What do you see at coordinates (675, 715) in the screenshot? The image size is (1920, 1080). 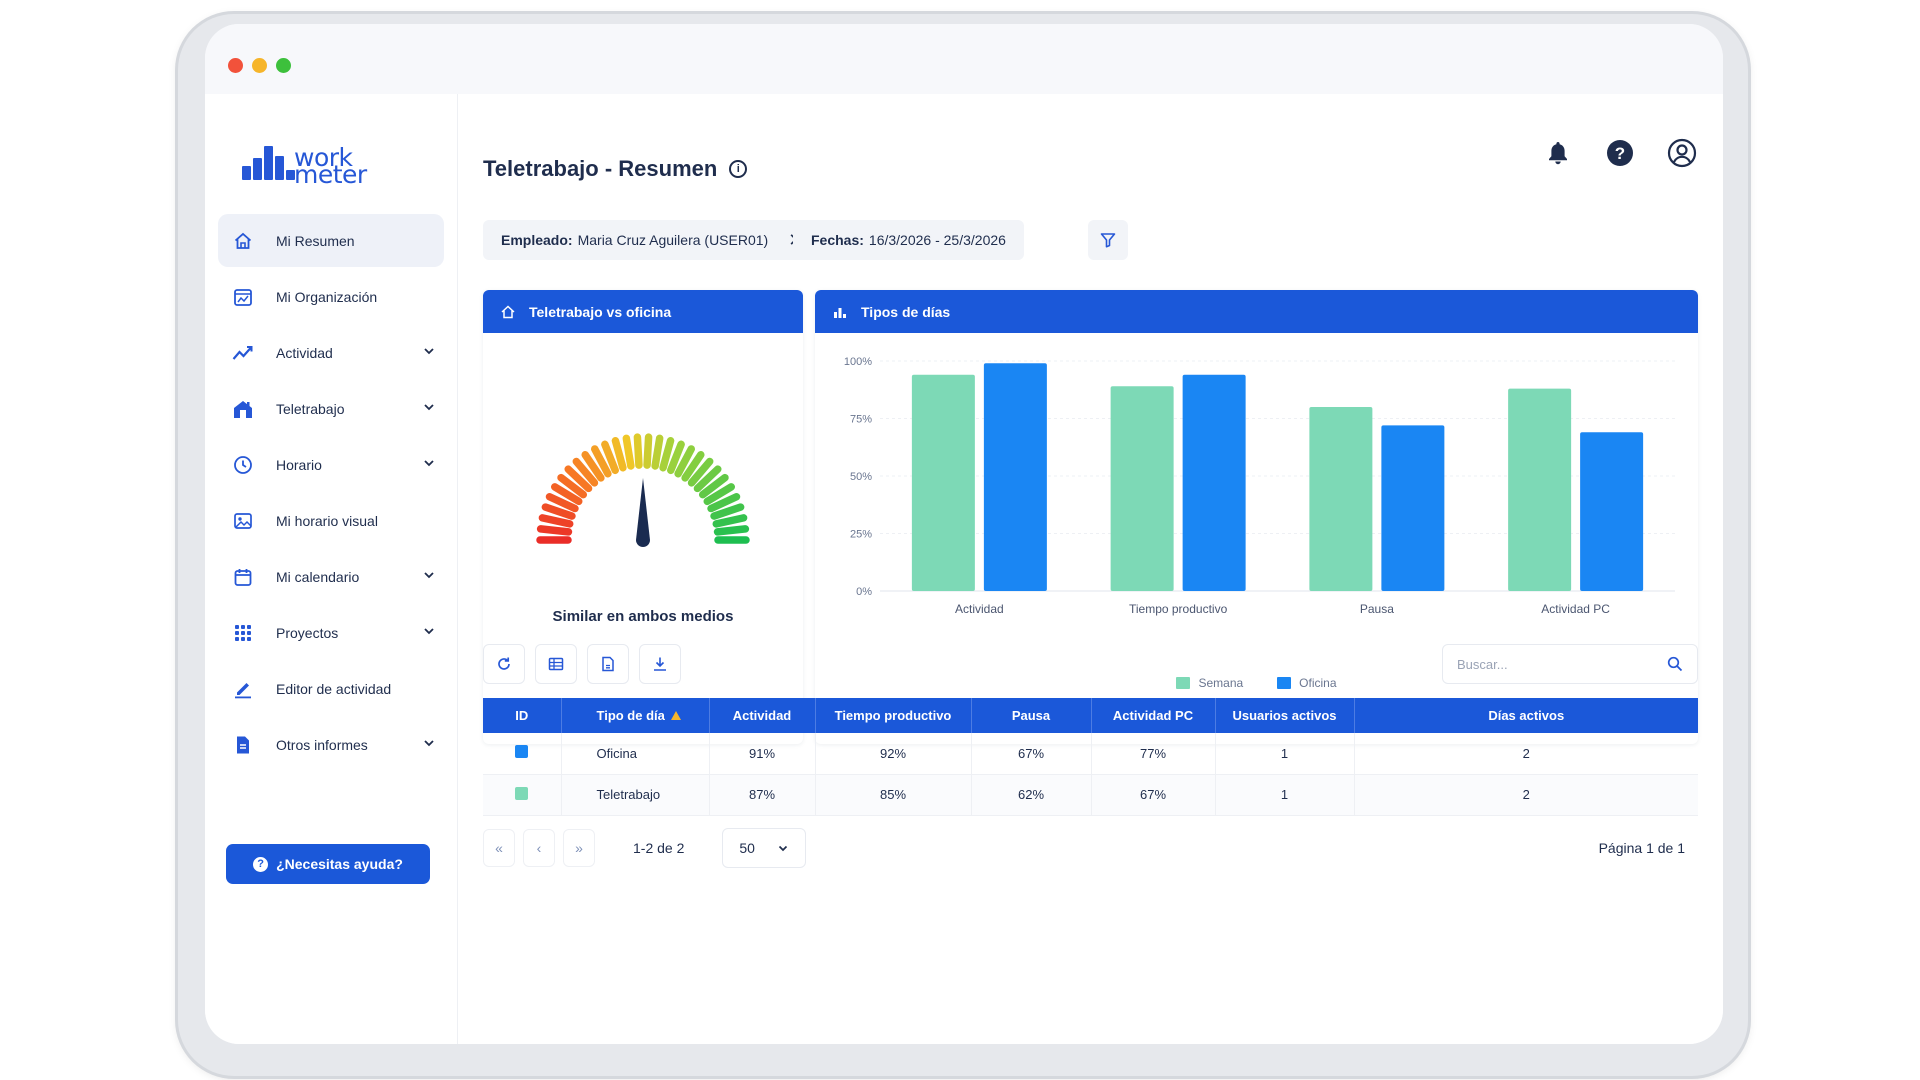 I see `sort-ascending-icon` at bounding box center [675, 715].